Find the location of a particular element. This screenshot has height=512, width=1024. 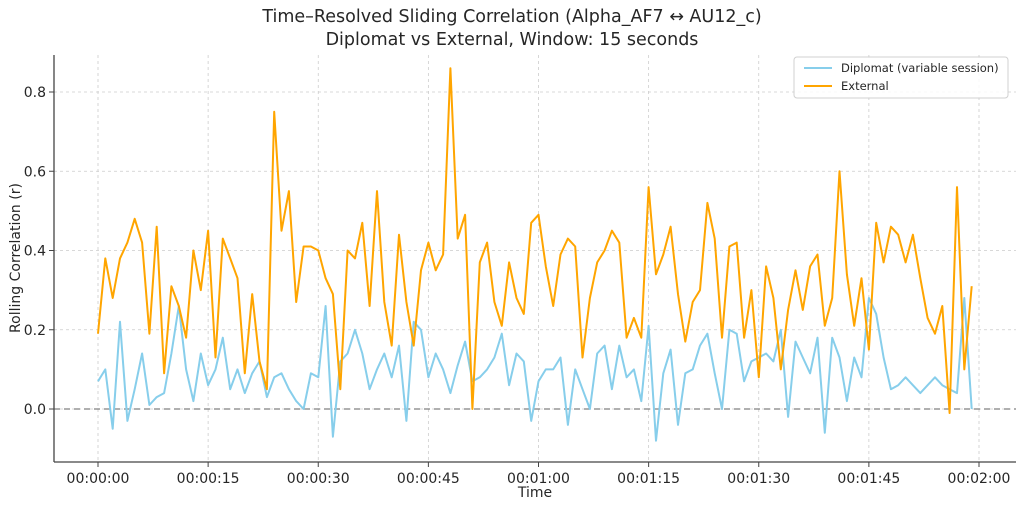

y-tick-label: 0.4 is located at coordinates (35, 252).